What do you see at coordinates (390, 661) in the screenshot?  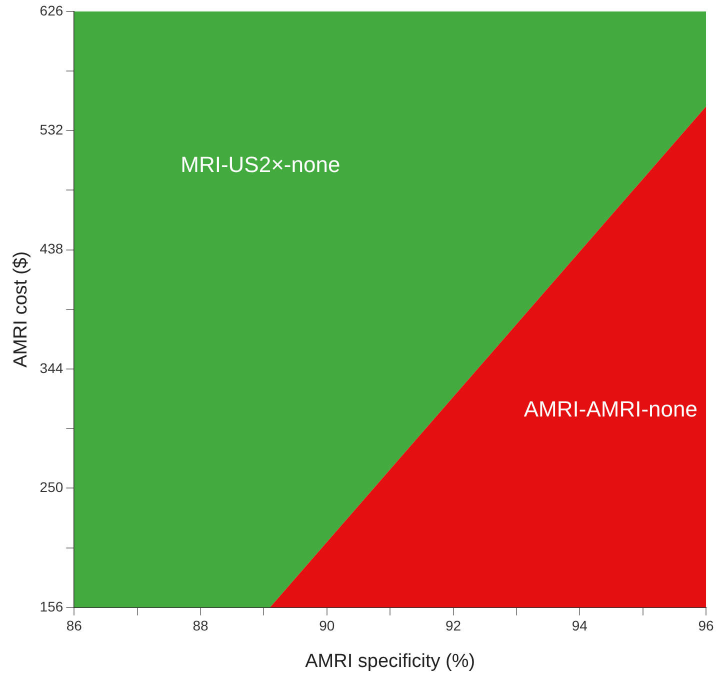 I see `x-axis-title: AMRI specificity (%)` at bounding box center [390, 661].